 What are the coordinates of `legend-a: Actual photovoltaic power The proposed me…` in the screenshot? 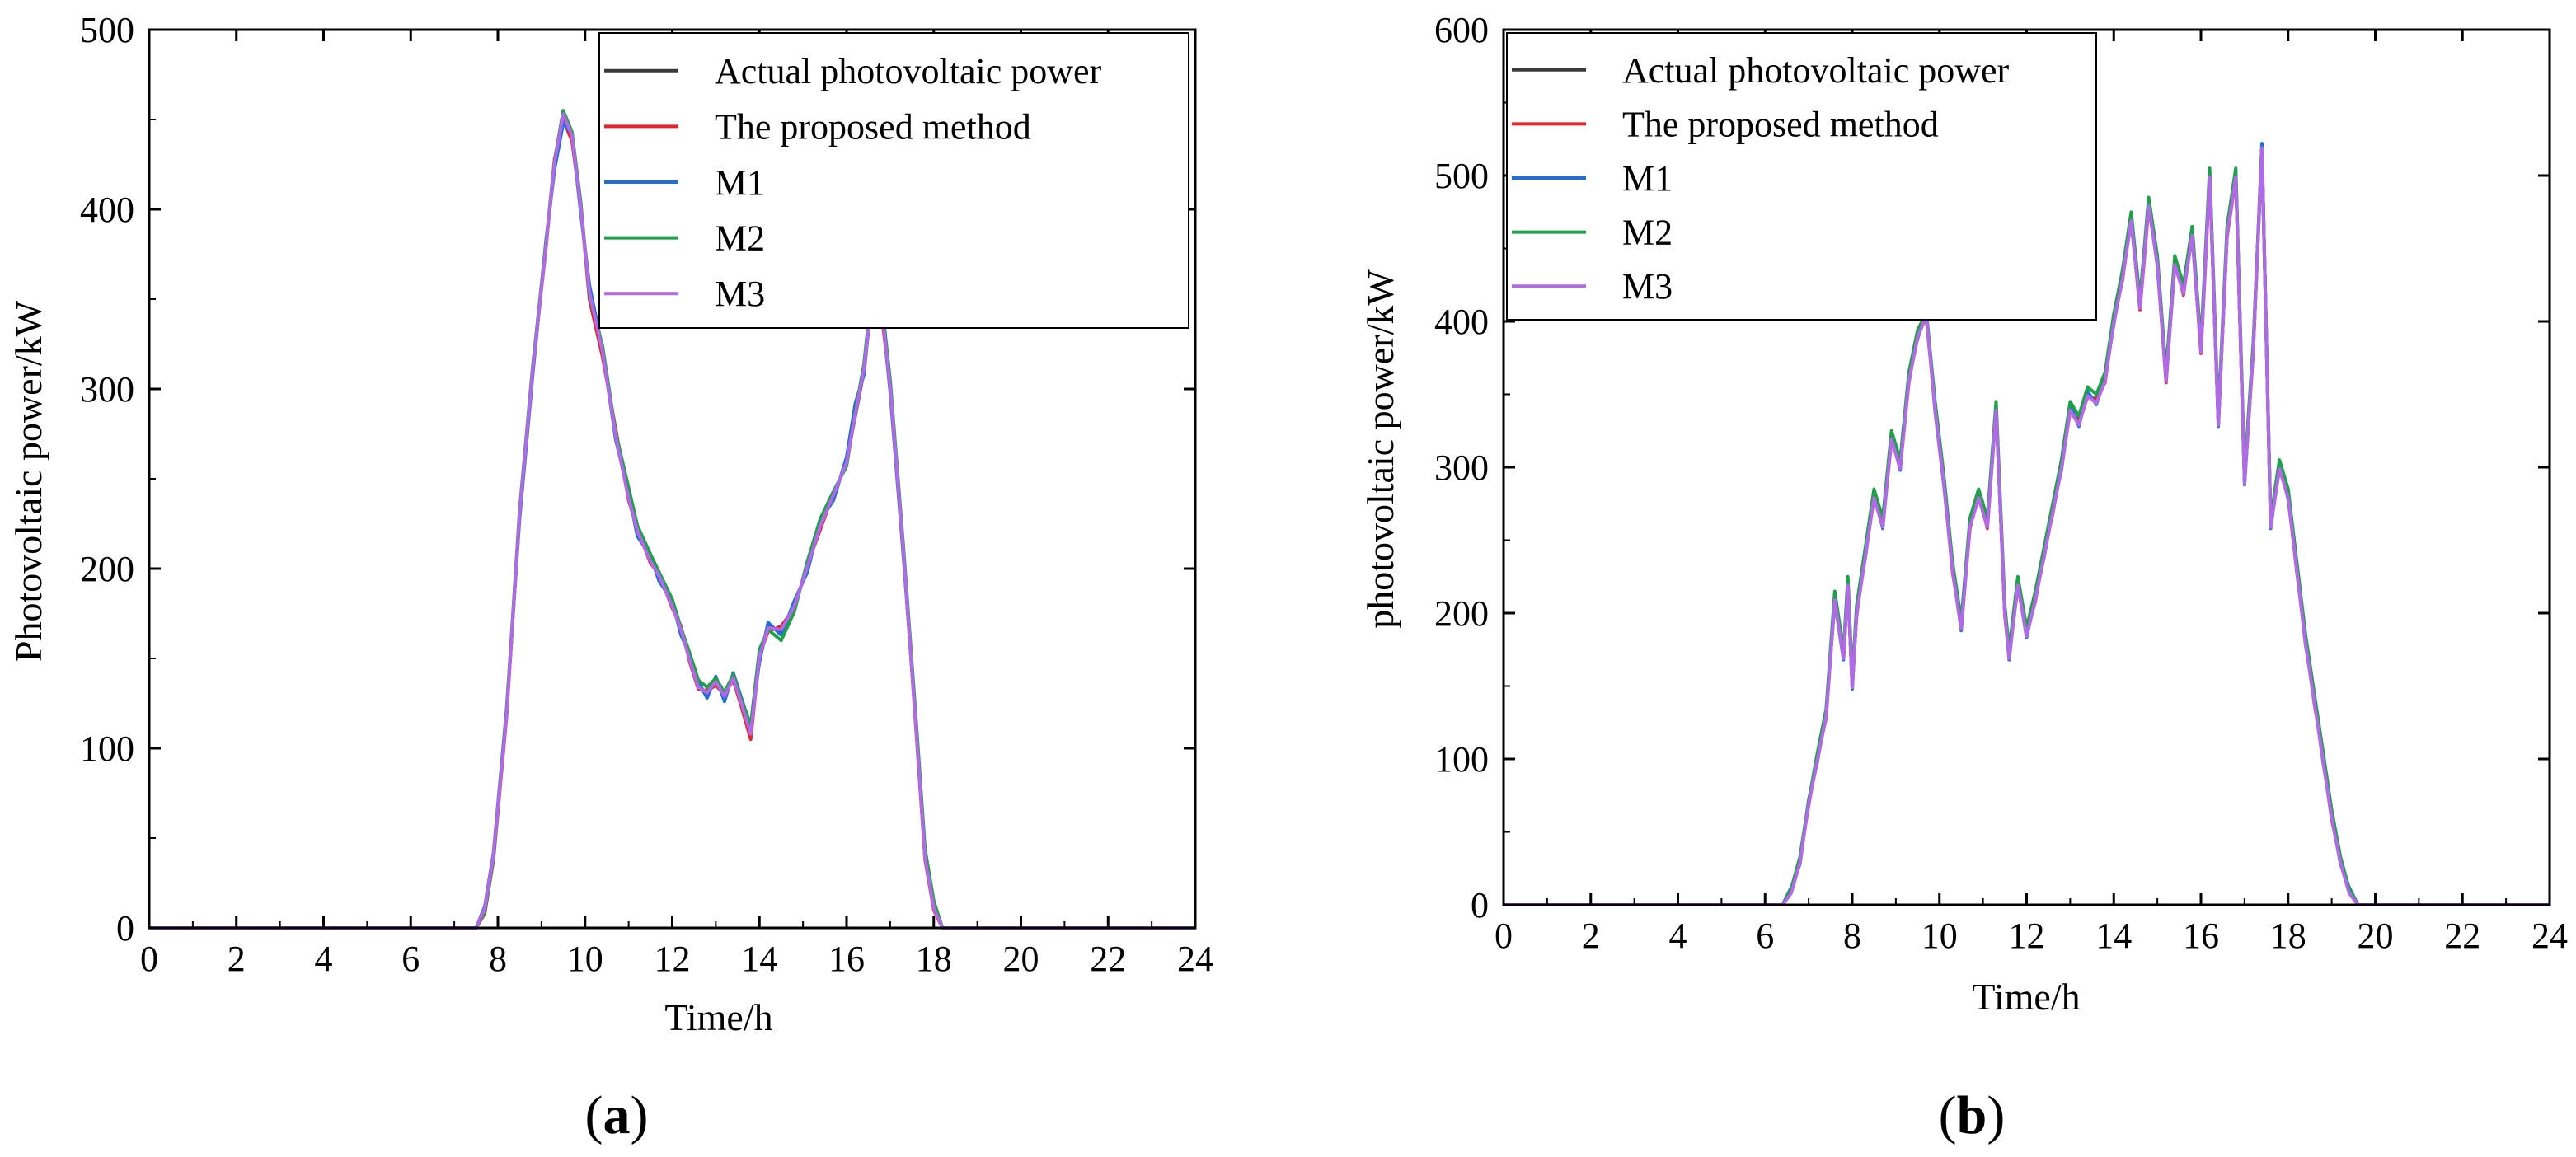 It's located at (894, 181).